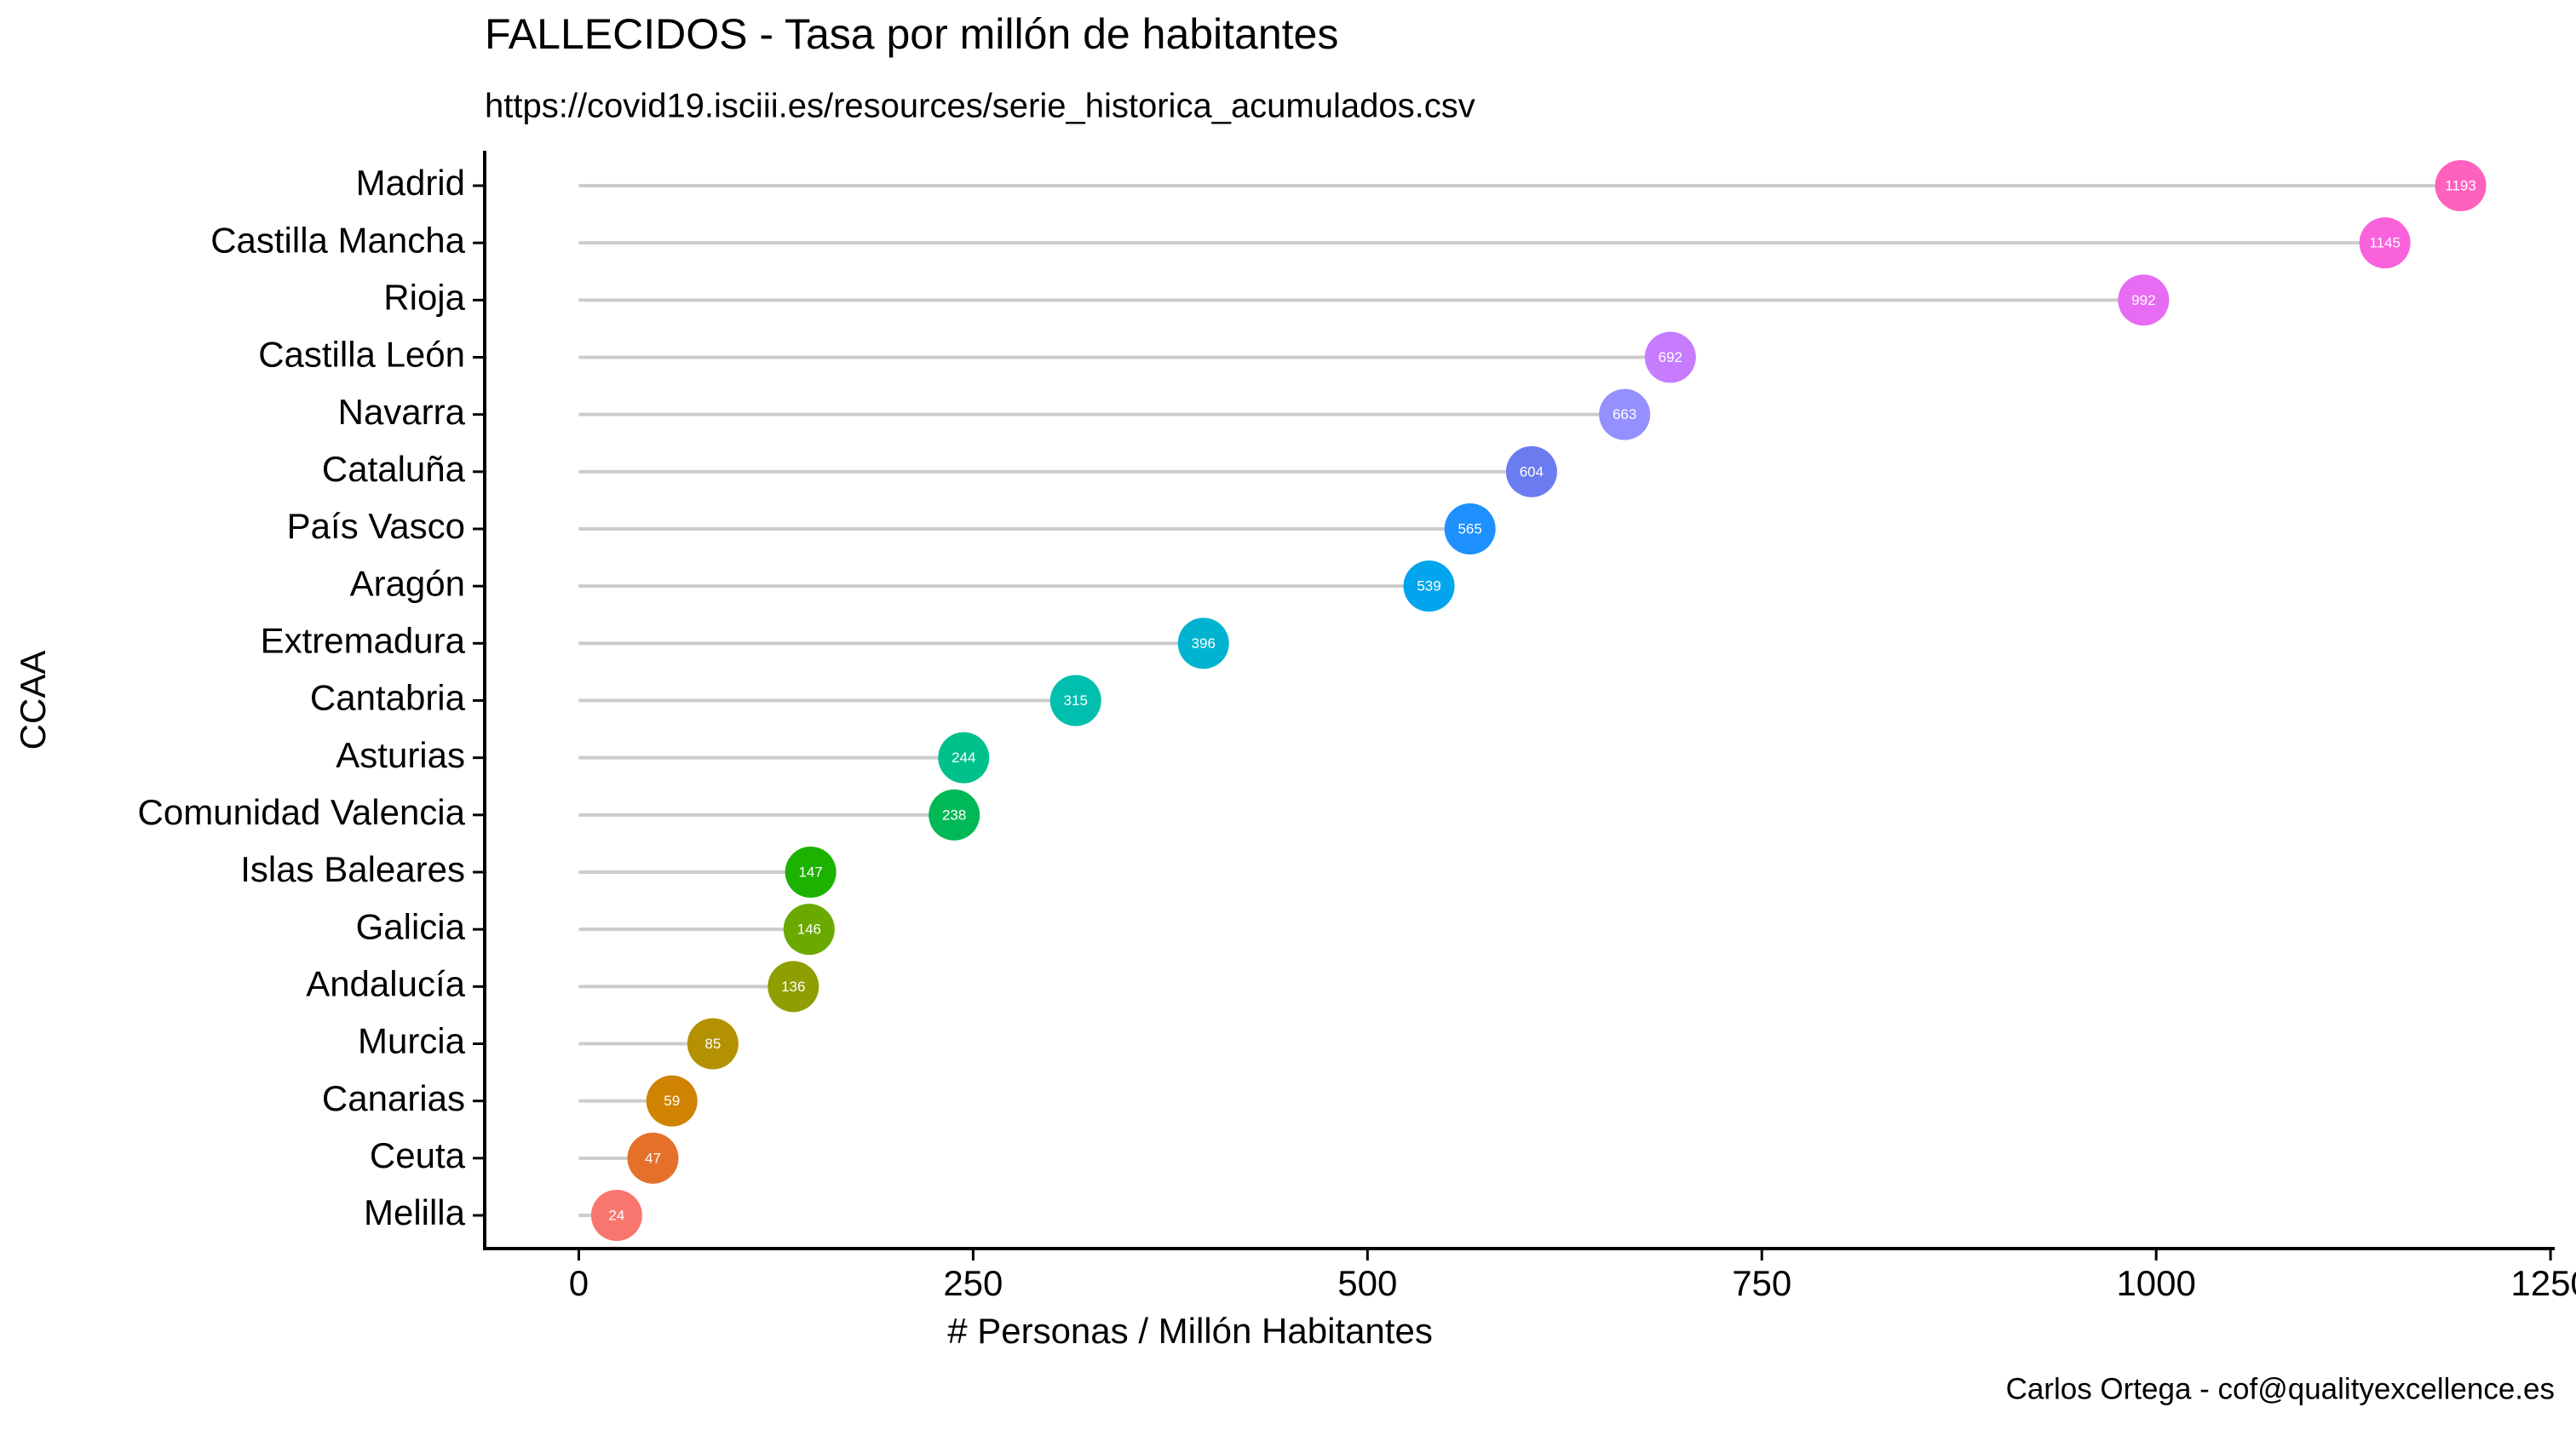 Image resolution: width=2576 pixels, height=1430 pixels. I want to click on x-tick-label: 750, so click(1761, 1283).